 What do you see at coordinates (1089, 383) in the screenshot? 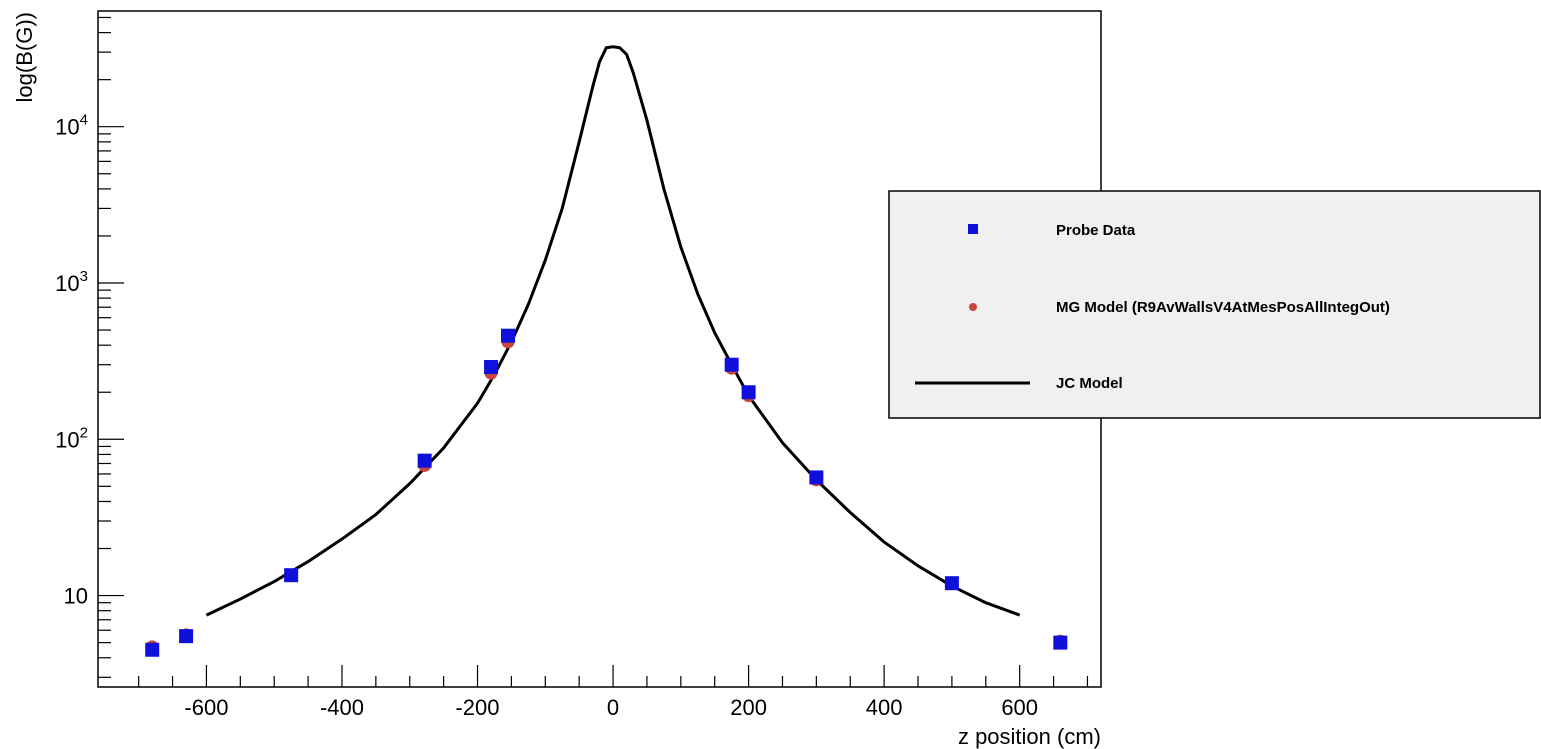
I see `legend-jc-label: JC Model` at bounding box center [1089, 383].